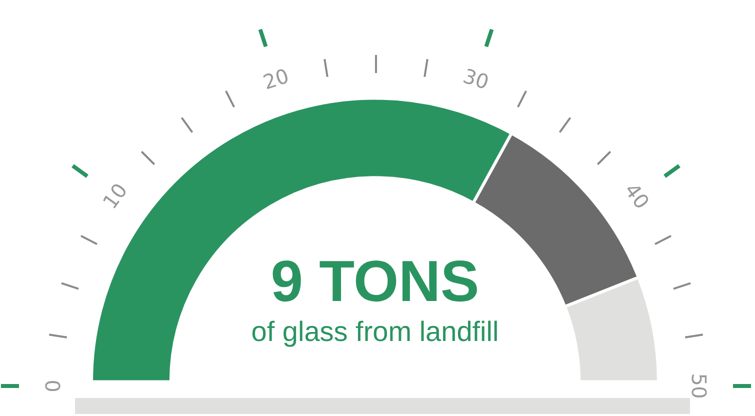  Describe the element at coordinates (114, 197) in the screenshot. I see `text: 10` at that location.